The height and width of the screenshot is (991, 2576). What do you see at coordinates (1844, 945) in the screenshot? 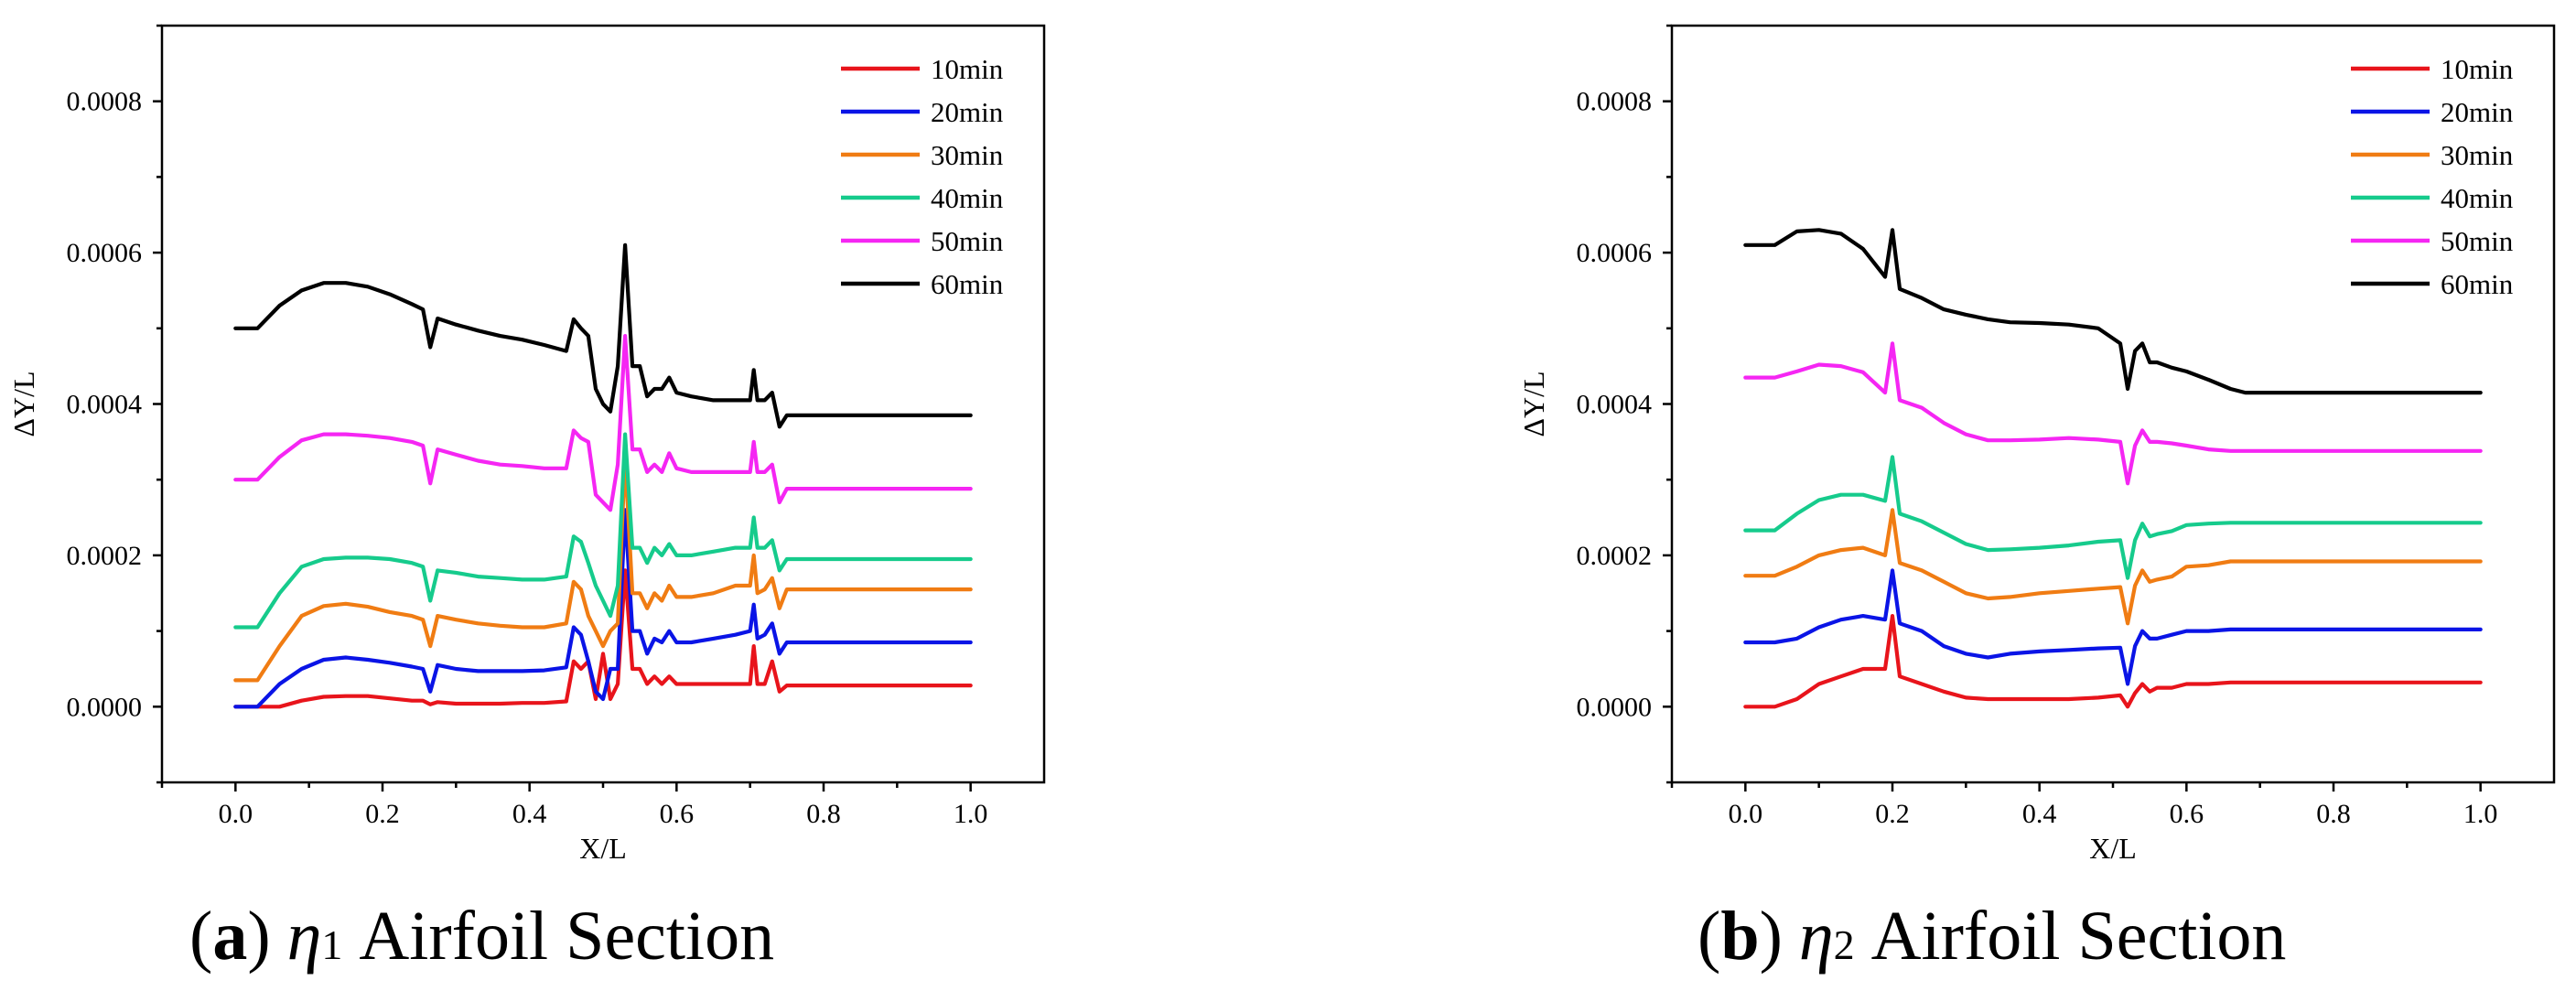
I see `caption-subscript: 2` at bounding box center [1844, 945].